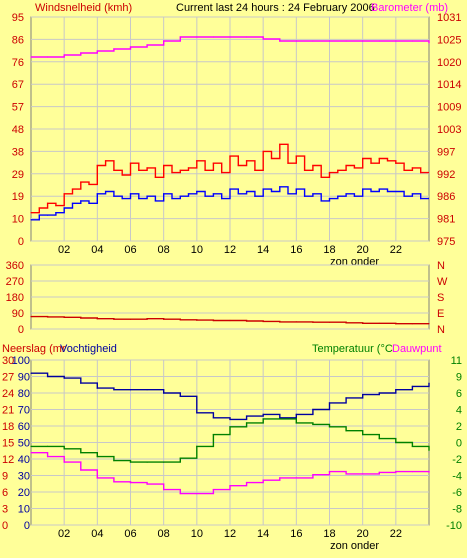 This screenshot has height=558, width=467. Describe the element at coordinates (440, 298) in the screenshot. I see `right-tick-label: S` at that location.